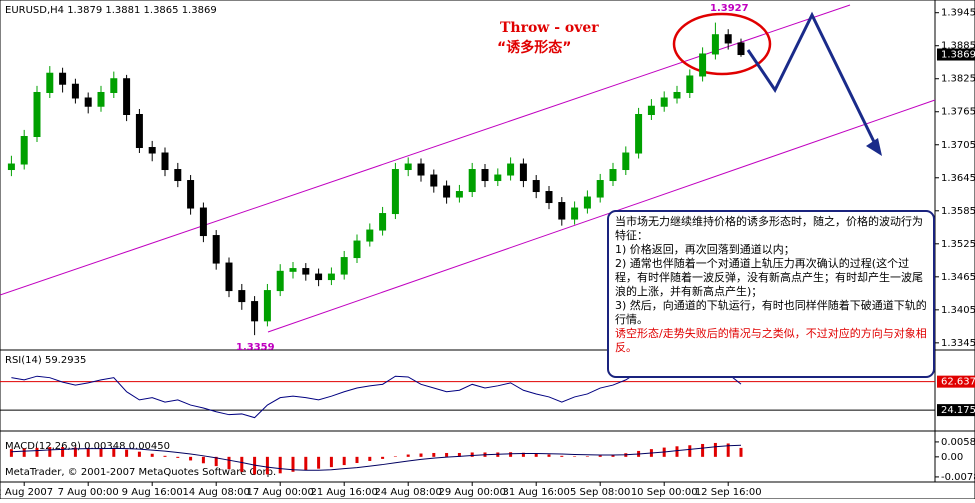 Image resolution: width=975 pixels, height=503 pixels. What do you see at coordinates (771, 312) in the screenshot?
I see `note-line: 3) 然后，向通道的下轨运行，有时也同样伴随着下破通道下轨的行情。` at bounding box center [771, 312].